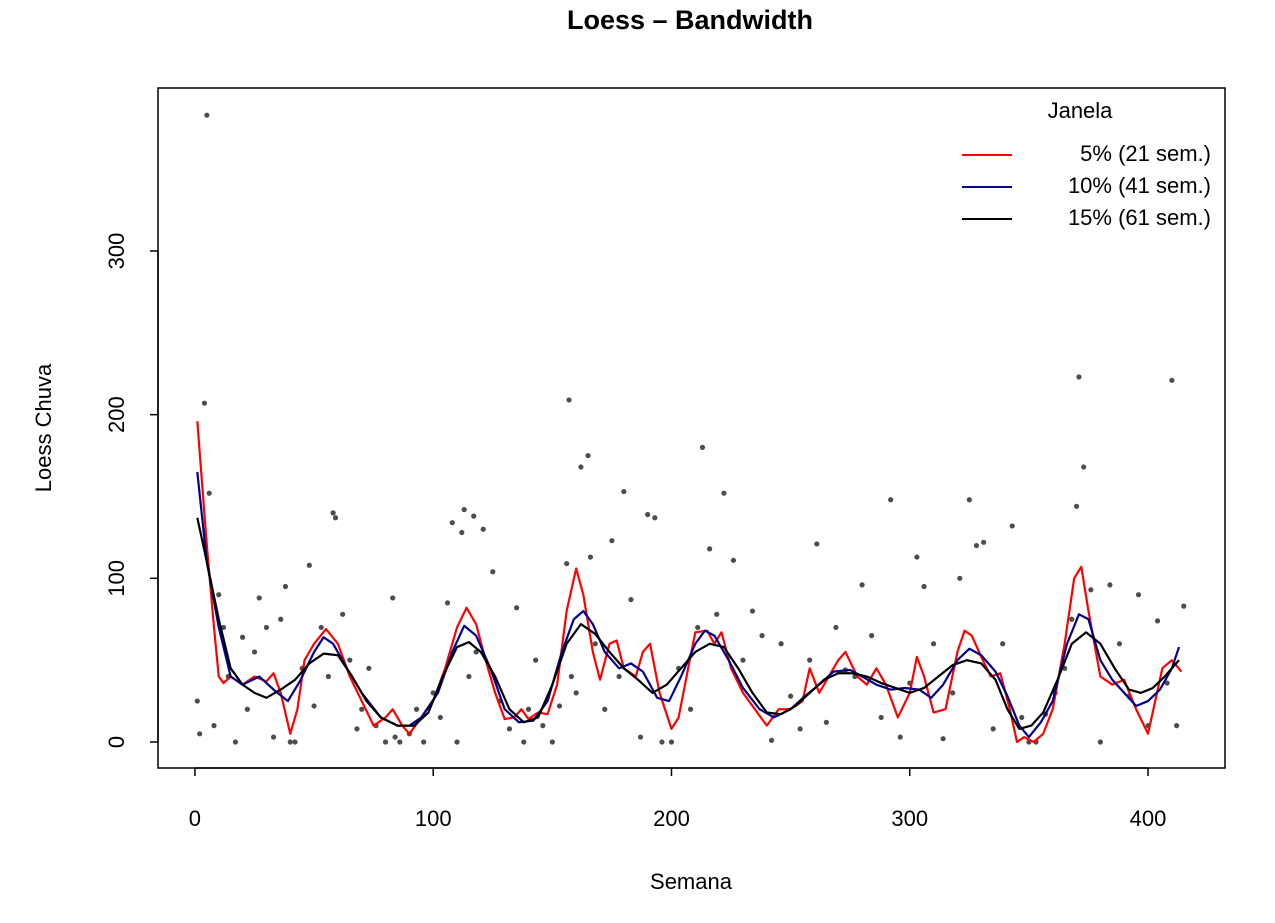 This screenshot has height=923, width=1275. Describe the element at coordinates (909, 818) in the screenshot. I see `x-tick-label: 300` at that location.